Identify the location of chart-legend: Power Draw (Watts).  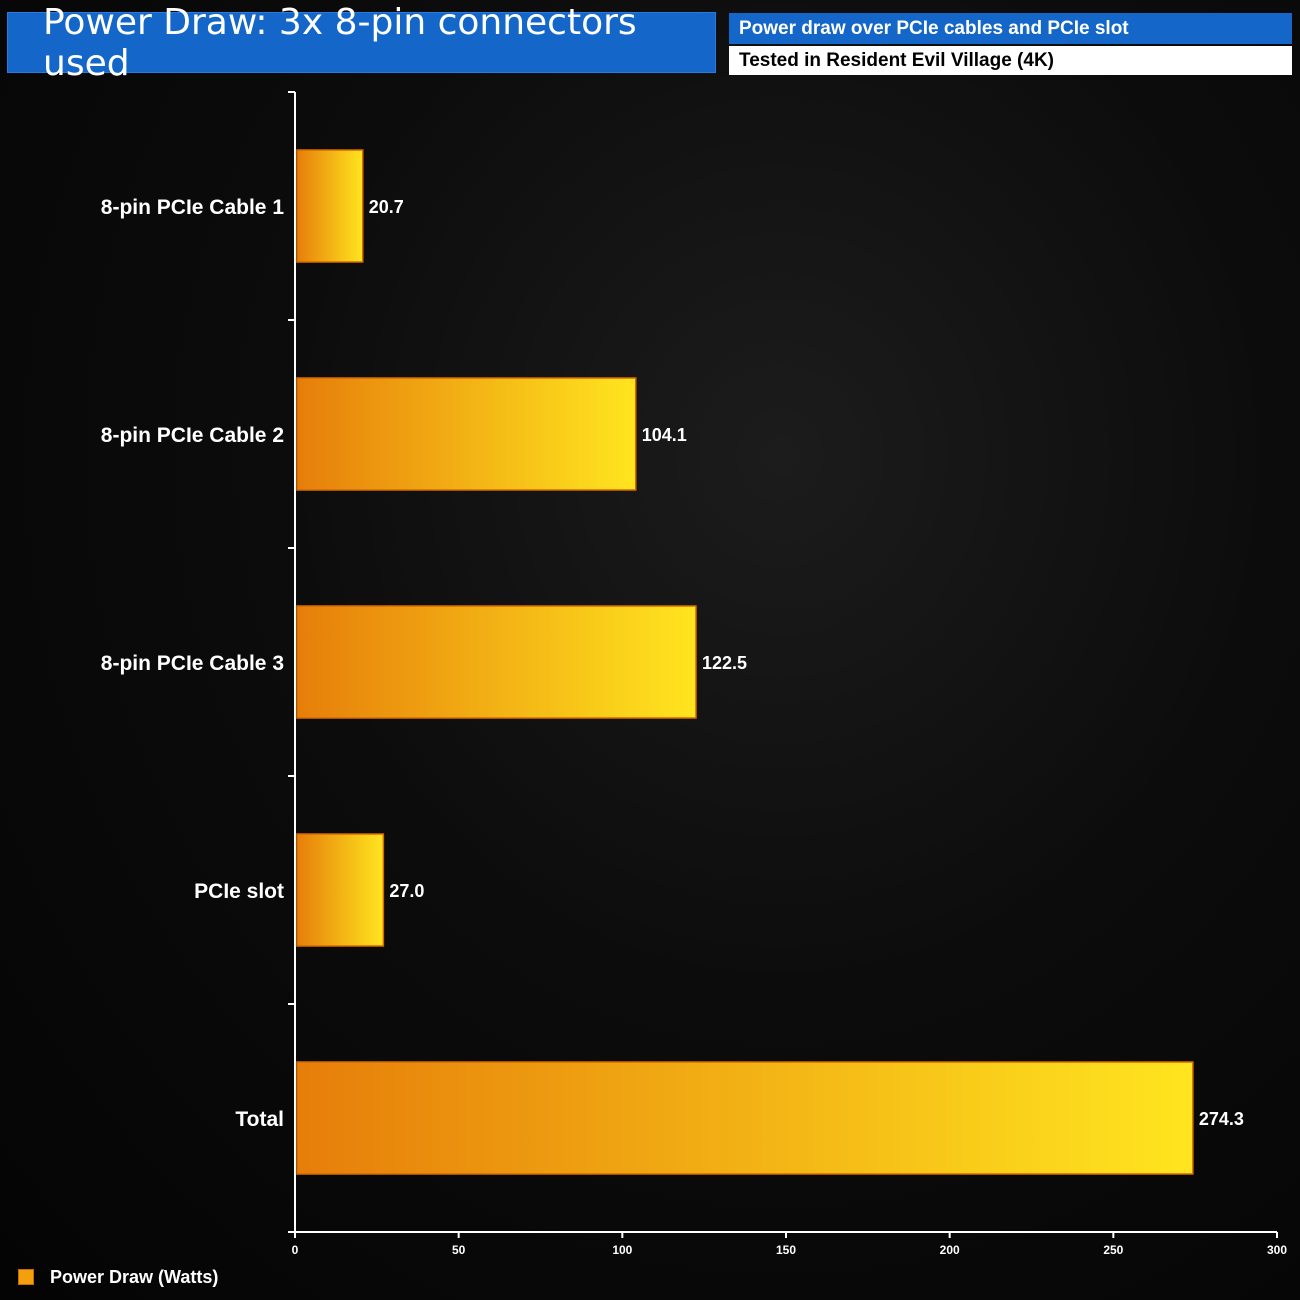
(118, 1277).